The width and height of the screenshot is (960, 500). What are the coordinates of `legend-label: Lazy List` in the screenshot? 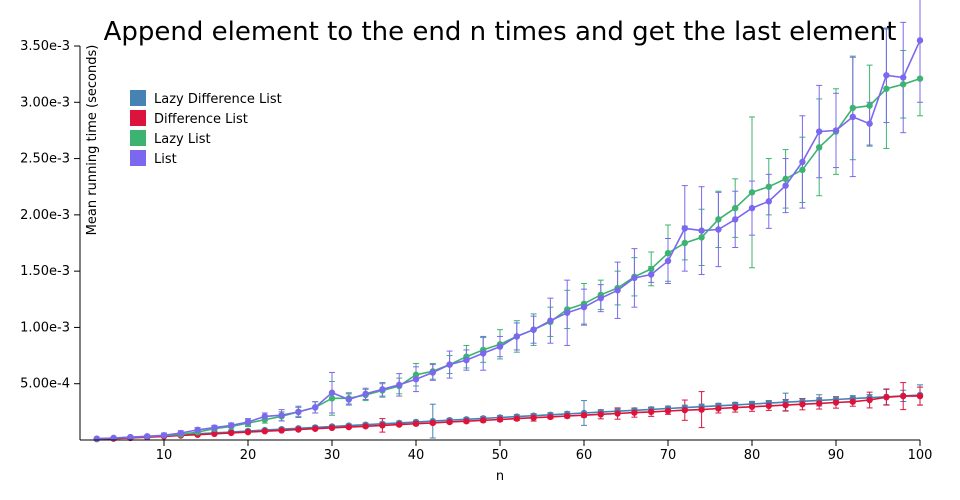 It's located at (182, 139).